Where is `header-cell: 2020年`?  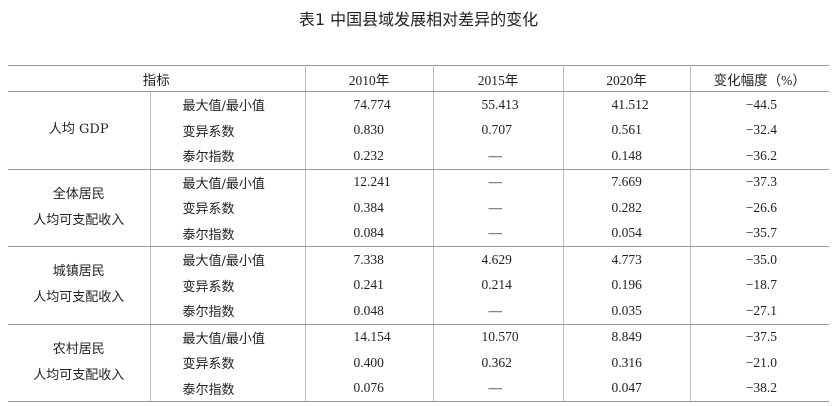
header-cell: 2020年 is located at coordinates (627, 78).